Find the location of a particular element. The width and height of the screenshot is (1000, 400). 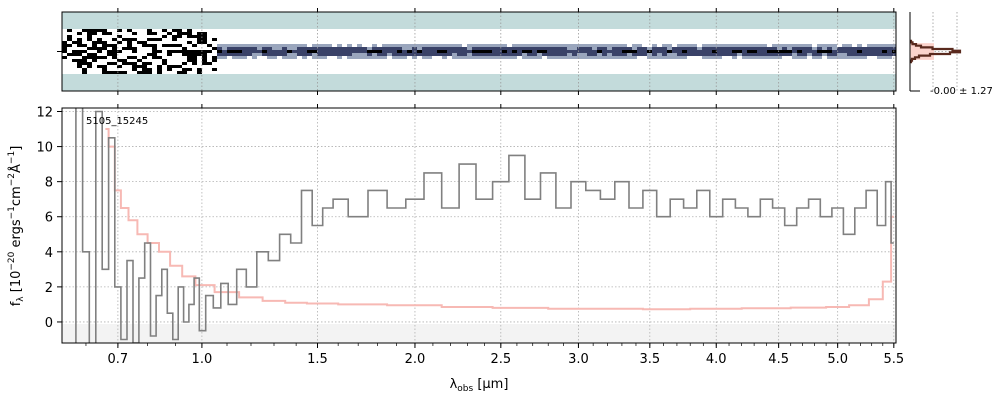

x-tick-labels: 0.7 1.0 1.5 2.0 2.5 3.0 3.5 4.0 4.5 5.0 5.5 is located at coordinates (506, 359).